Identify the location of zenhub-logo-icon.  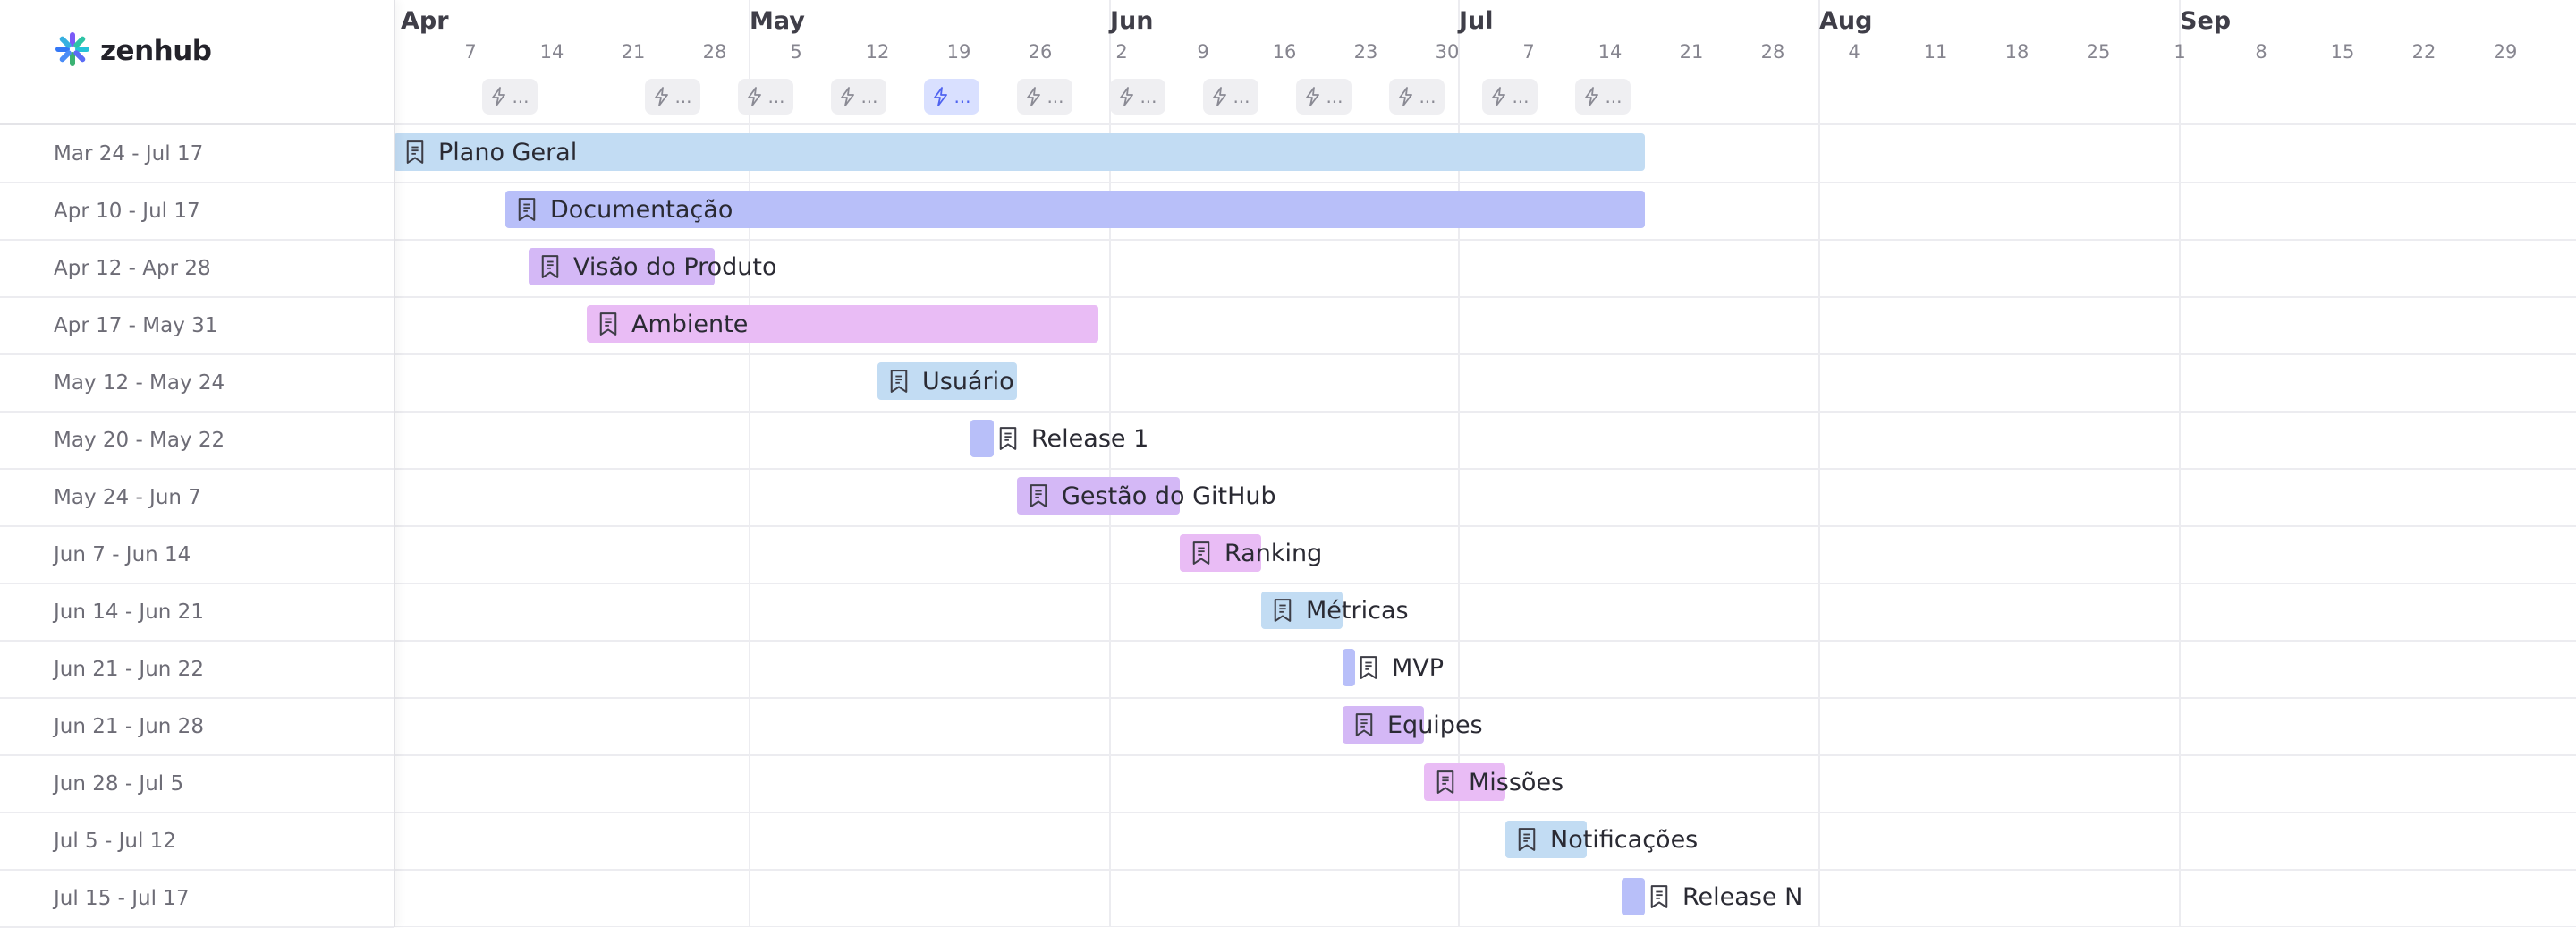
(72, 51).